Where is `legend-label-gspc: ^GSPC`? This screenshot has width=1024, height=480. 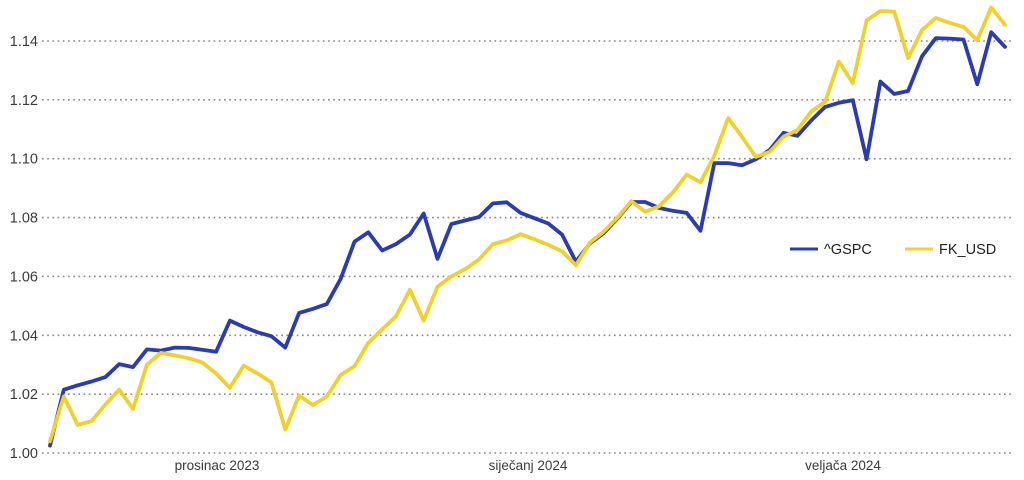
legend-label-gspc: ^GSPC is located at coordinates (848, 250).